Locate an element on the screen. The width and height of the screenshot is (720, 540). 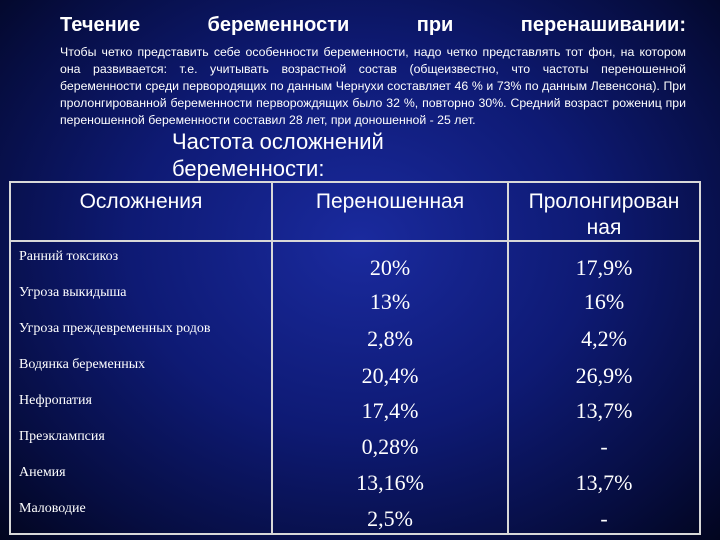
prolonged-value: 4,2% is located at coordinates (604, 338).